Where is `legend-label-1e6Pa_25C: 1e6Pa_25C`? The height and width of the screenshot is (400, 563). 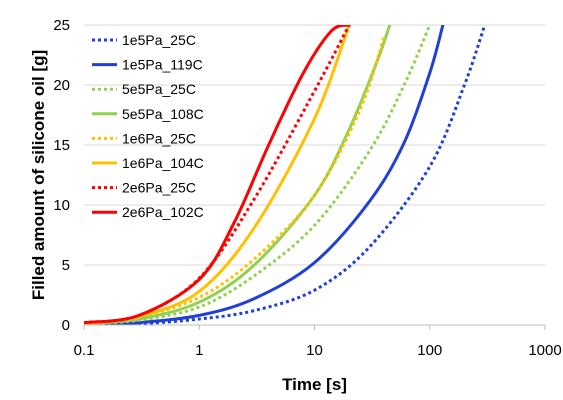
legend-label-1e6Pa_25C: 1e6Pa_25C is located at coordinates (159, 138).